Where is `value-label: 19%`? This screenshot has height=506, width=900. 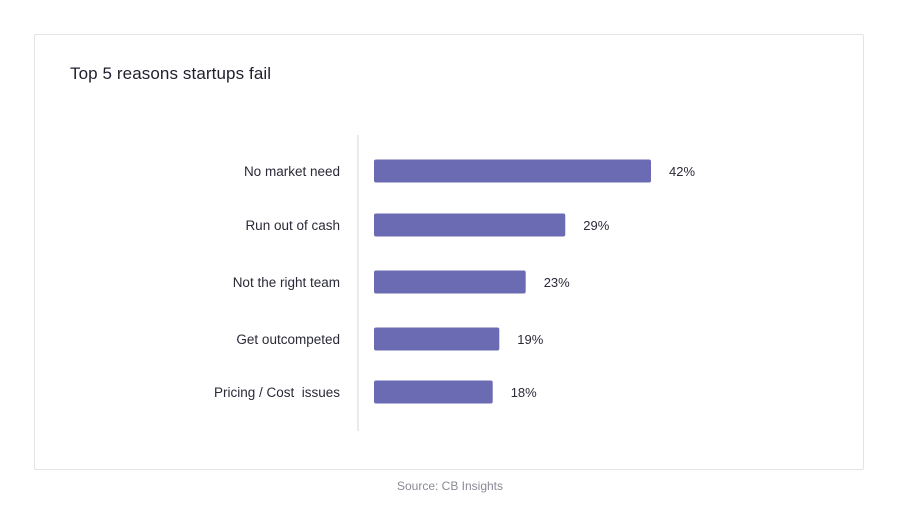
value-label: 19% is located at coordinates (530, 339).